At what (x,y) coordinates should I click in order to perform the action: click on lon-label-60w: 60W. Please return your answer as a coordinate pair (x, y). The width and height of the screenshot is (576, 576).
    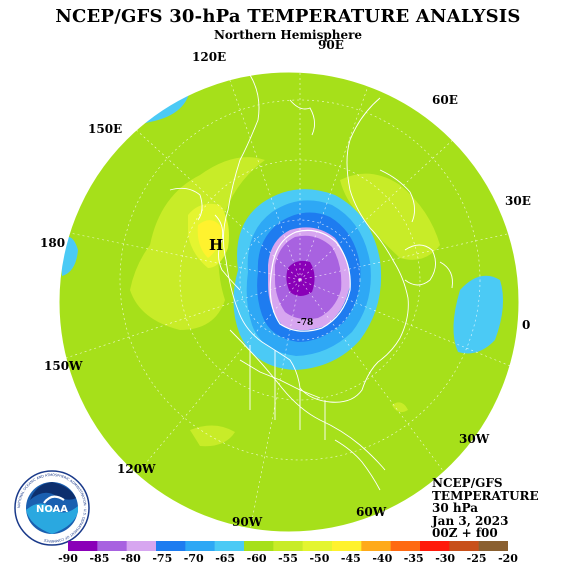
    Looking at the image, I should click on (371, 512).